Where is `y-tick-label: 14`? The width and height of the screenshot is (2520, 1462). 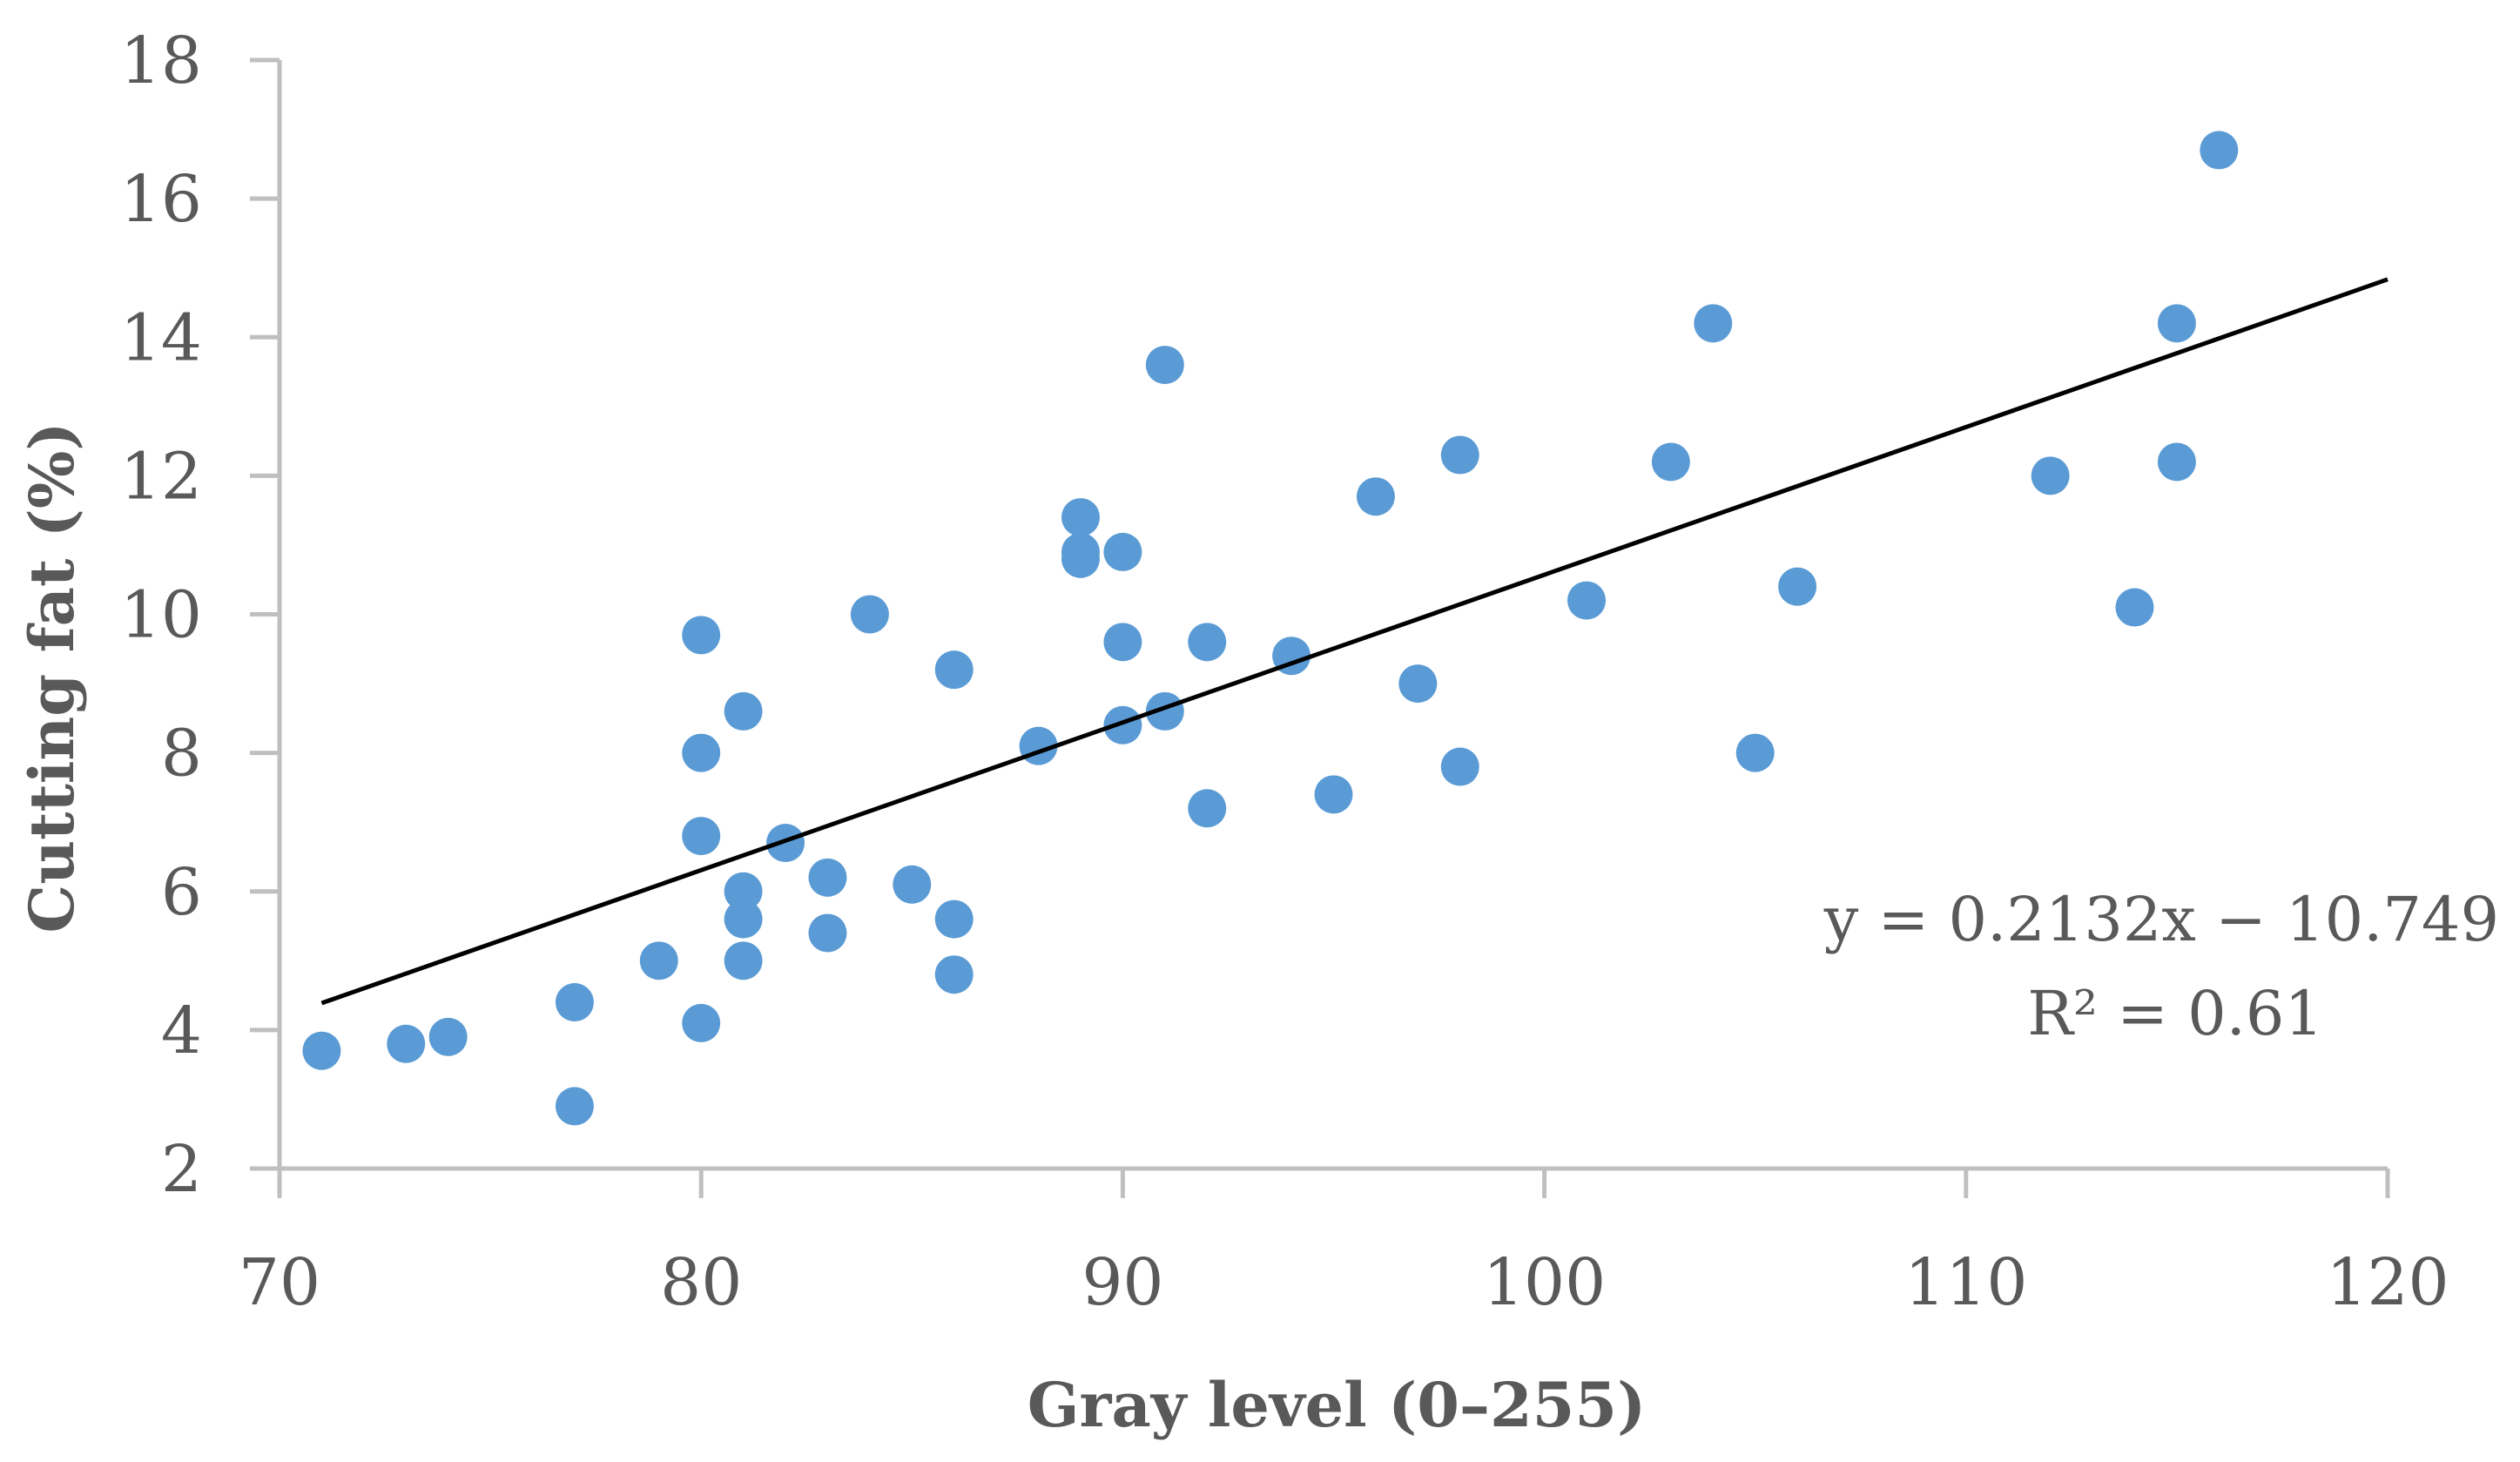 y-tick-label: 14 is located at coordinates (161, 337).